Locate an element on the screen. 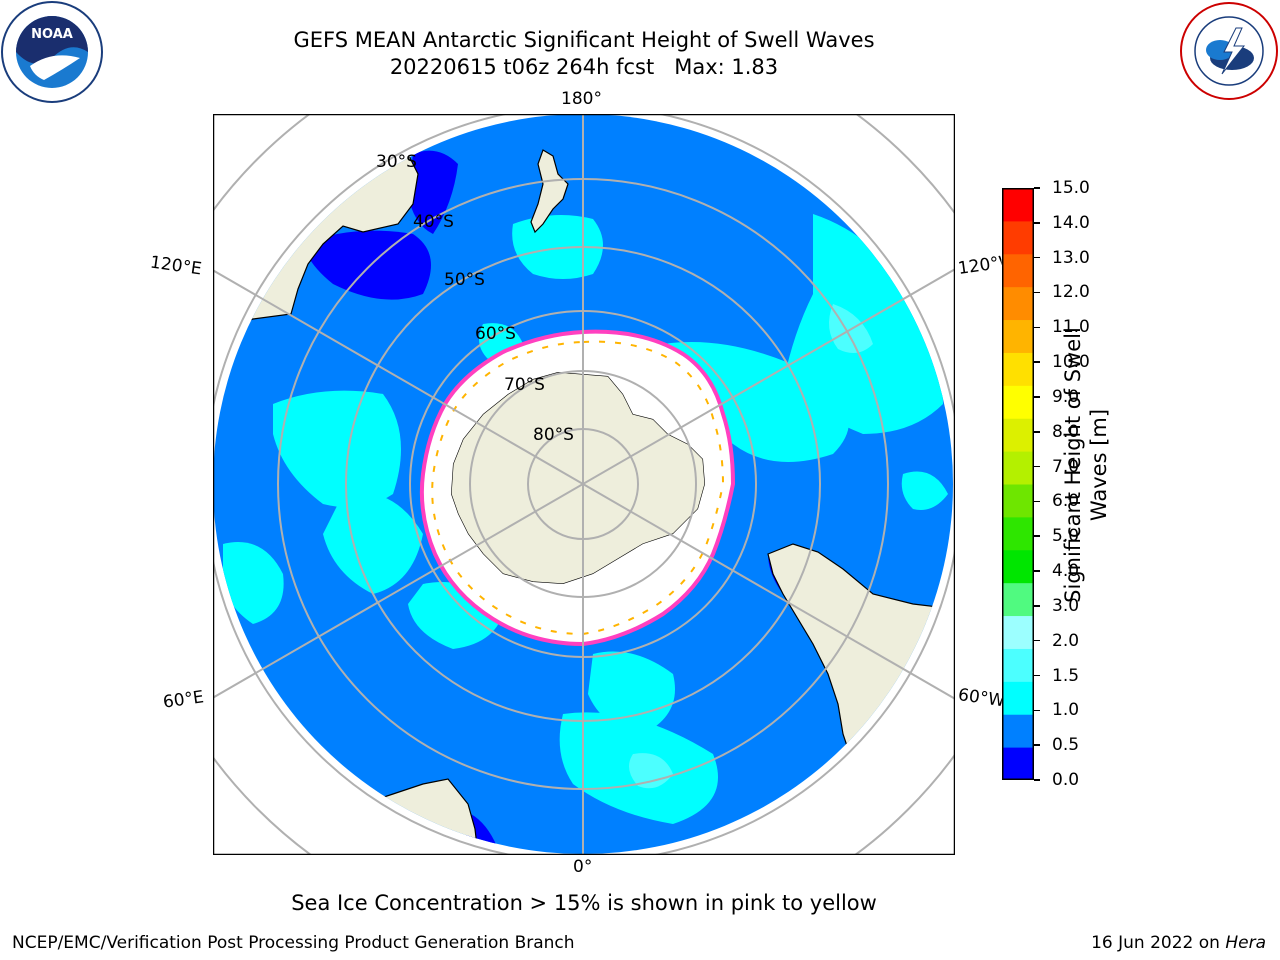  colorbar-tick-label: 13.0 is located at coordinates (1071, 257).